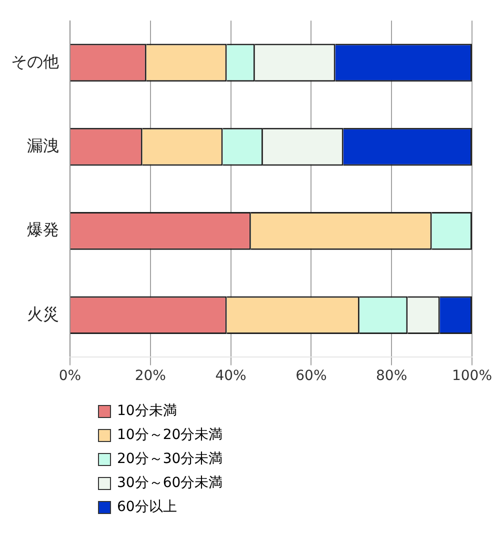  Describe the element at coordinates (170, 459) in the screenshot. I see `legend-label: 20分～30分未満` at that location.